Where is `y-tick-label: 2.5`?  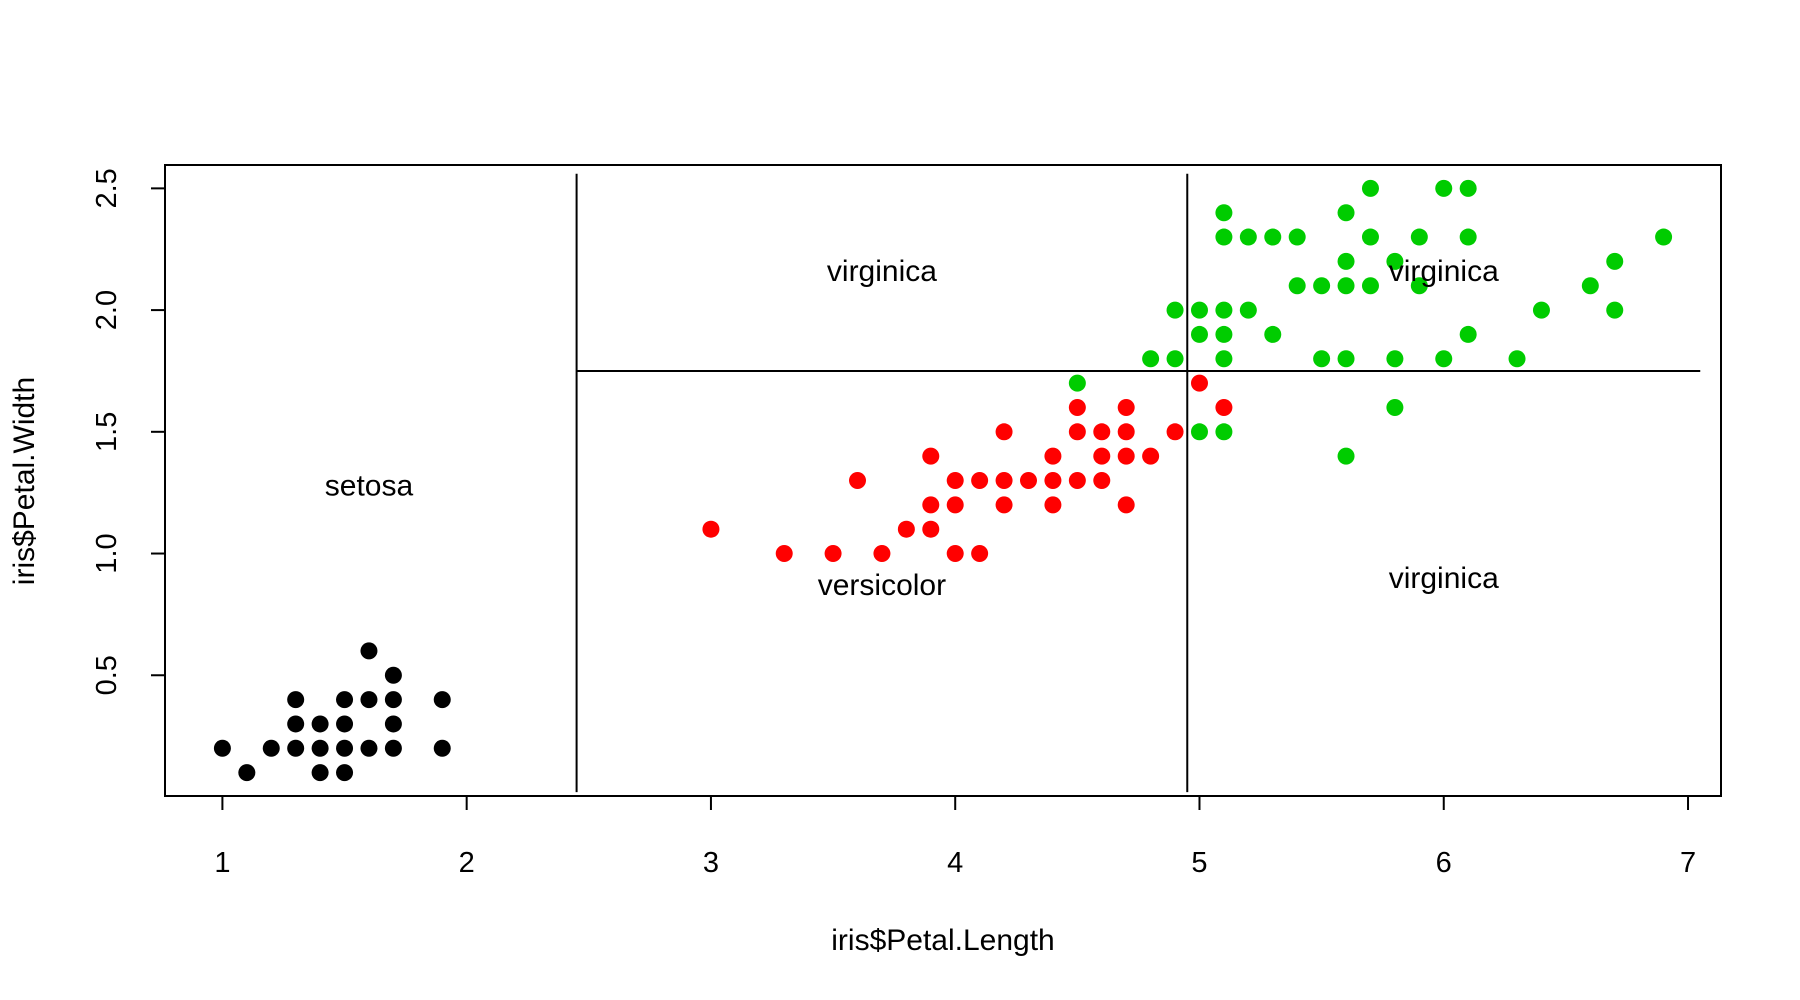 y-tick-label: 2.5 is located at coordinates (107, 188).